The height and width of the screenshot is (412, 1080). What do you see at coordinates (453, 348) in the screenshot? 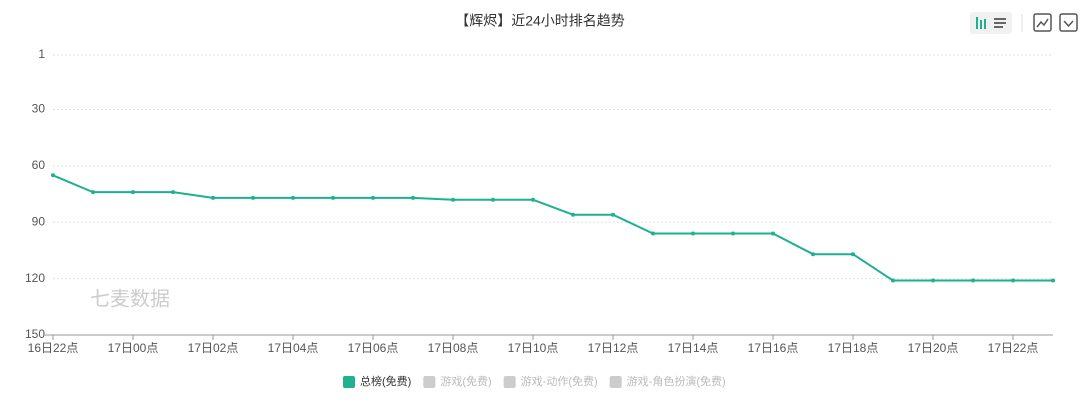
I see `x-tick-label: 17日08点` at bounding box center [453, 348].